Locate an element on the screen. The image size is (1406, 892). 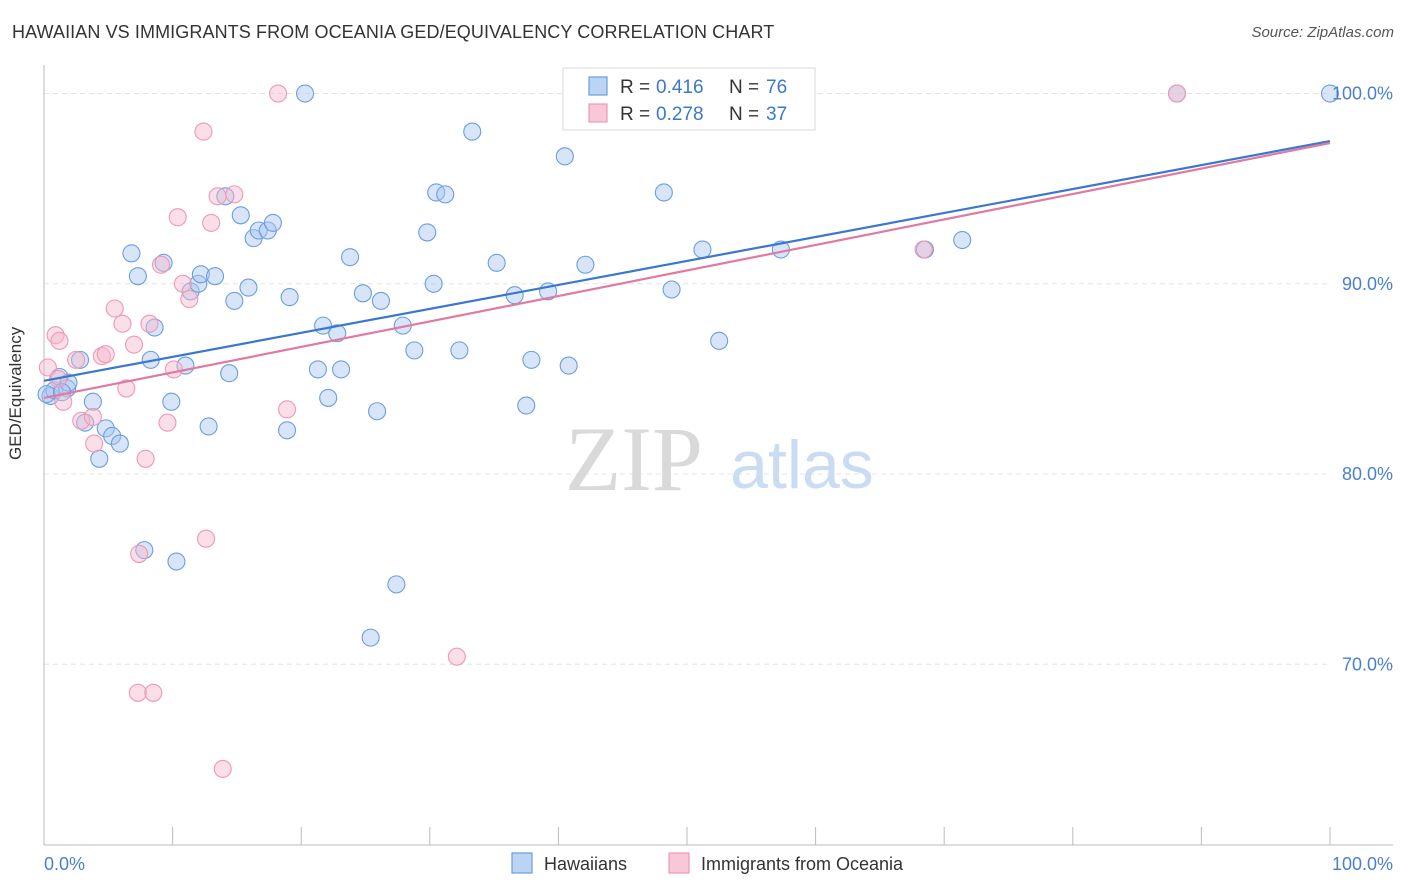
oceania-n-value: 37 is located at coordinates (776, 114).